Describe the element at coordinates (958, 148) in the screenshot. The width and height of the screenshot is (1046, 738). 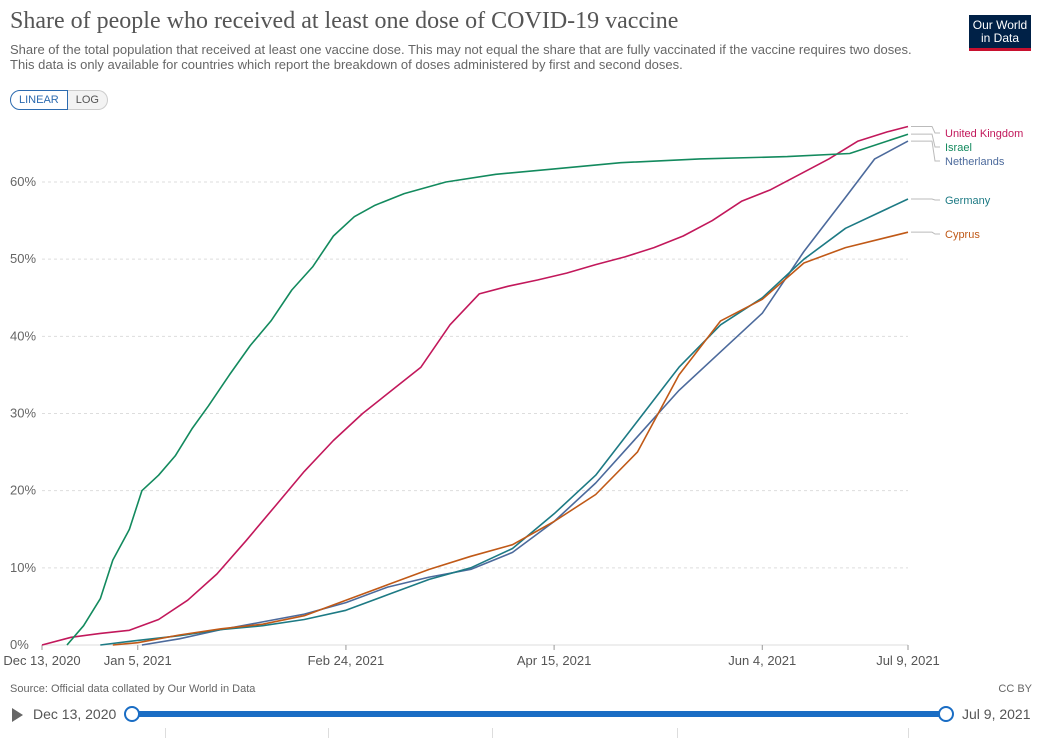
I see `legend-label-israel: Israel` at that location.